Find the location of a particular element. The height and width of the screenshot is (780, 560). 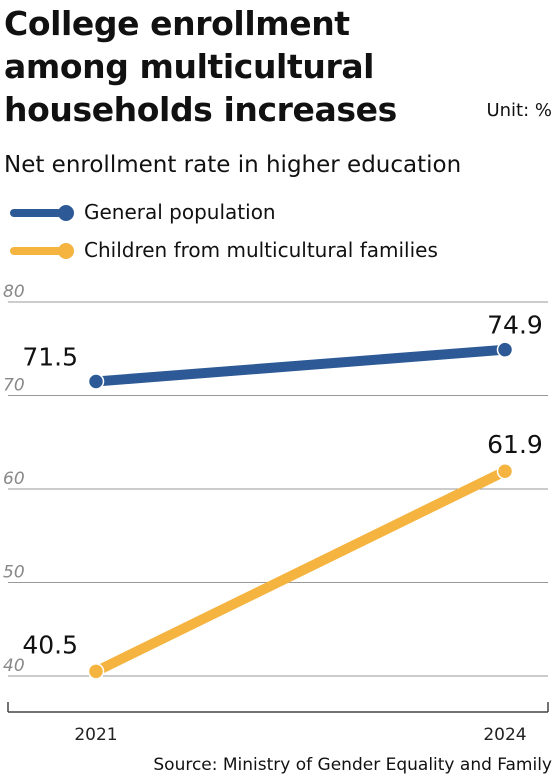

x-tick-label-2021: 2021 is located at coordinates (95, 735).